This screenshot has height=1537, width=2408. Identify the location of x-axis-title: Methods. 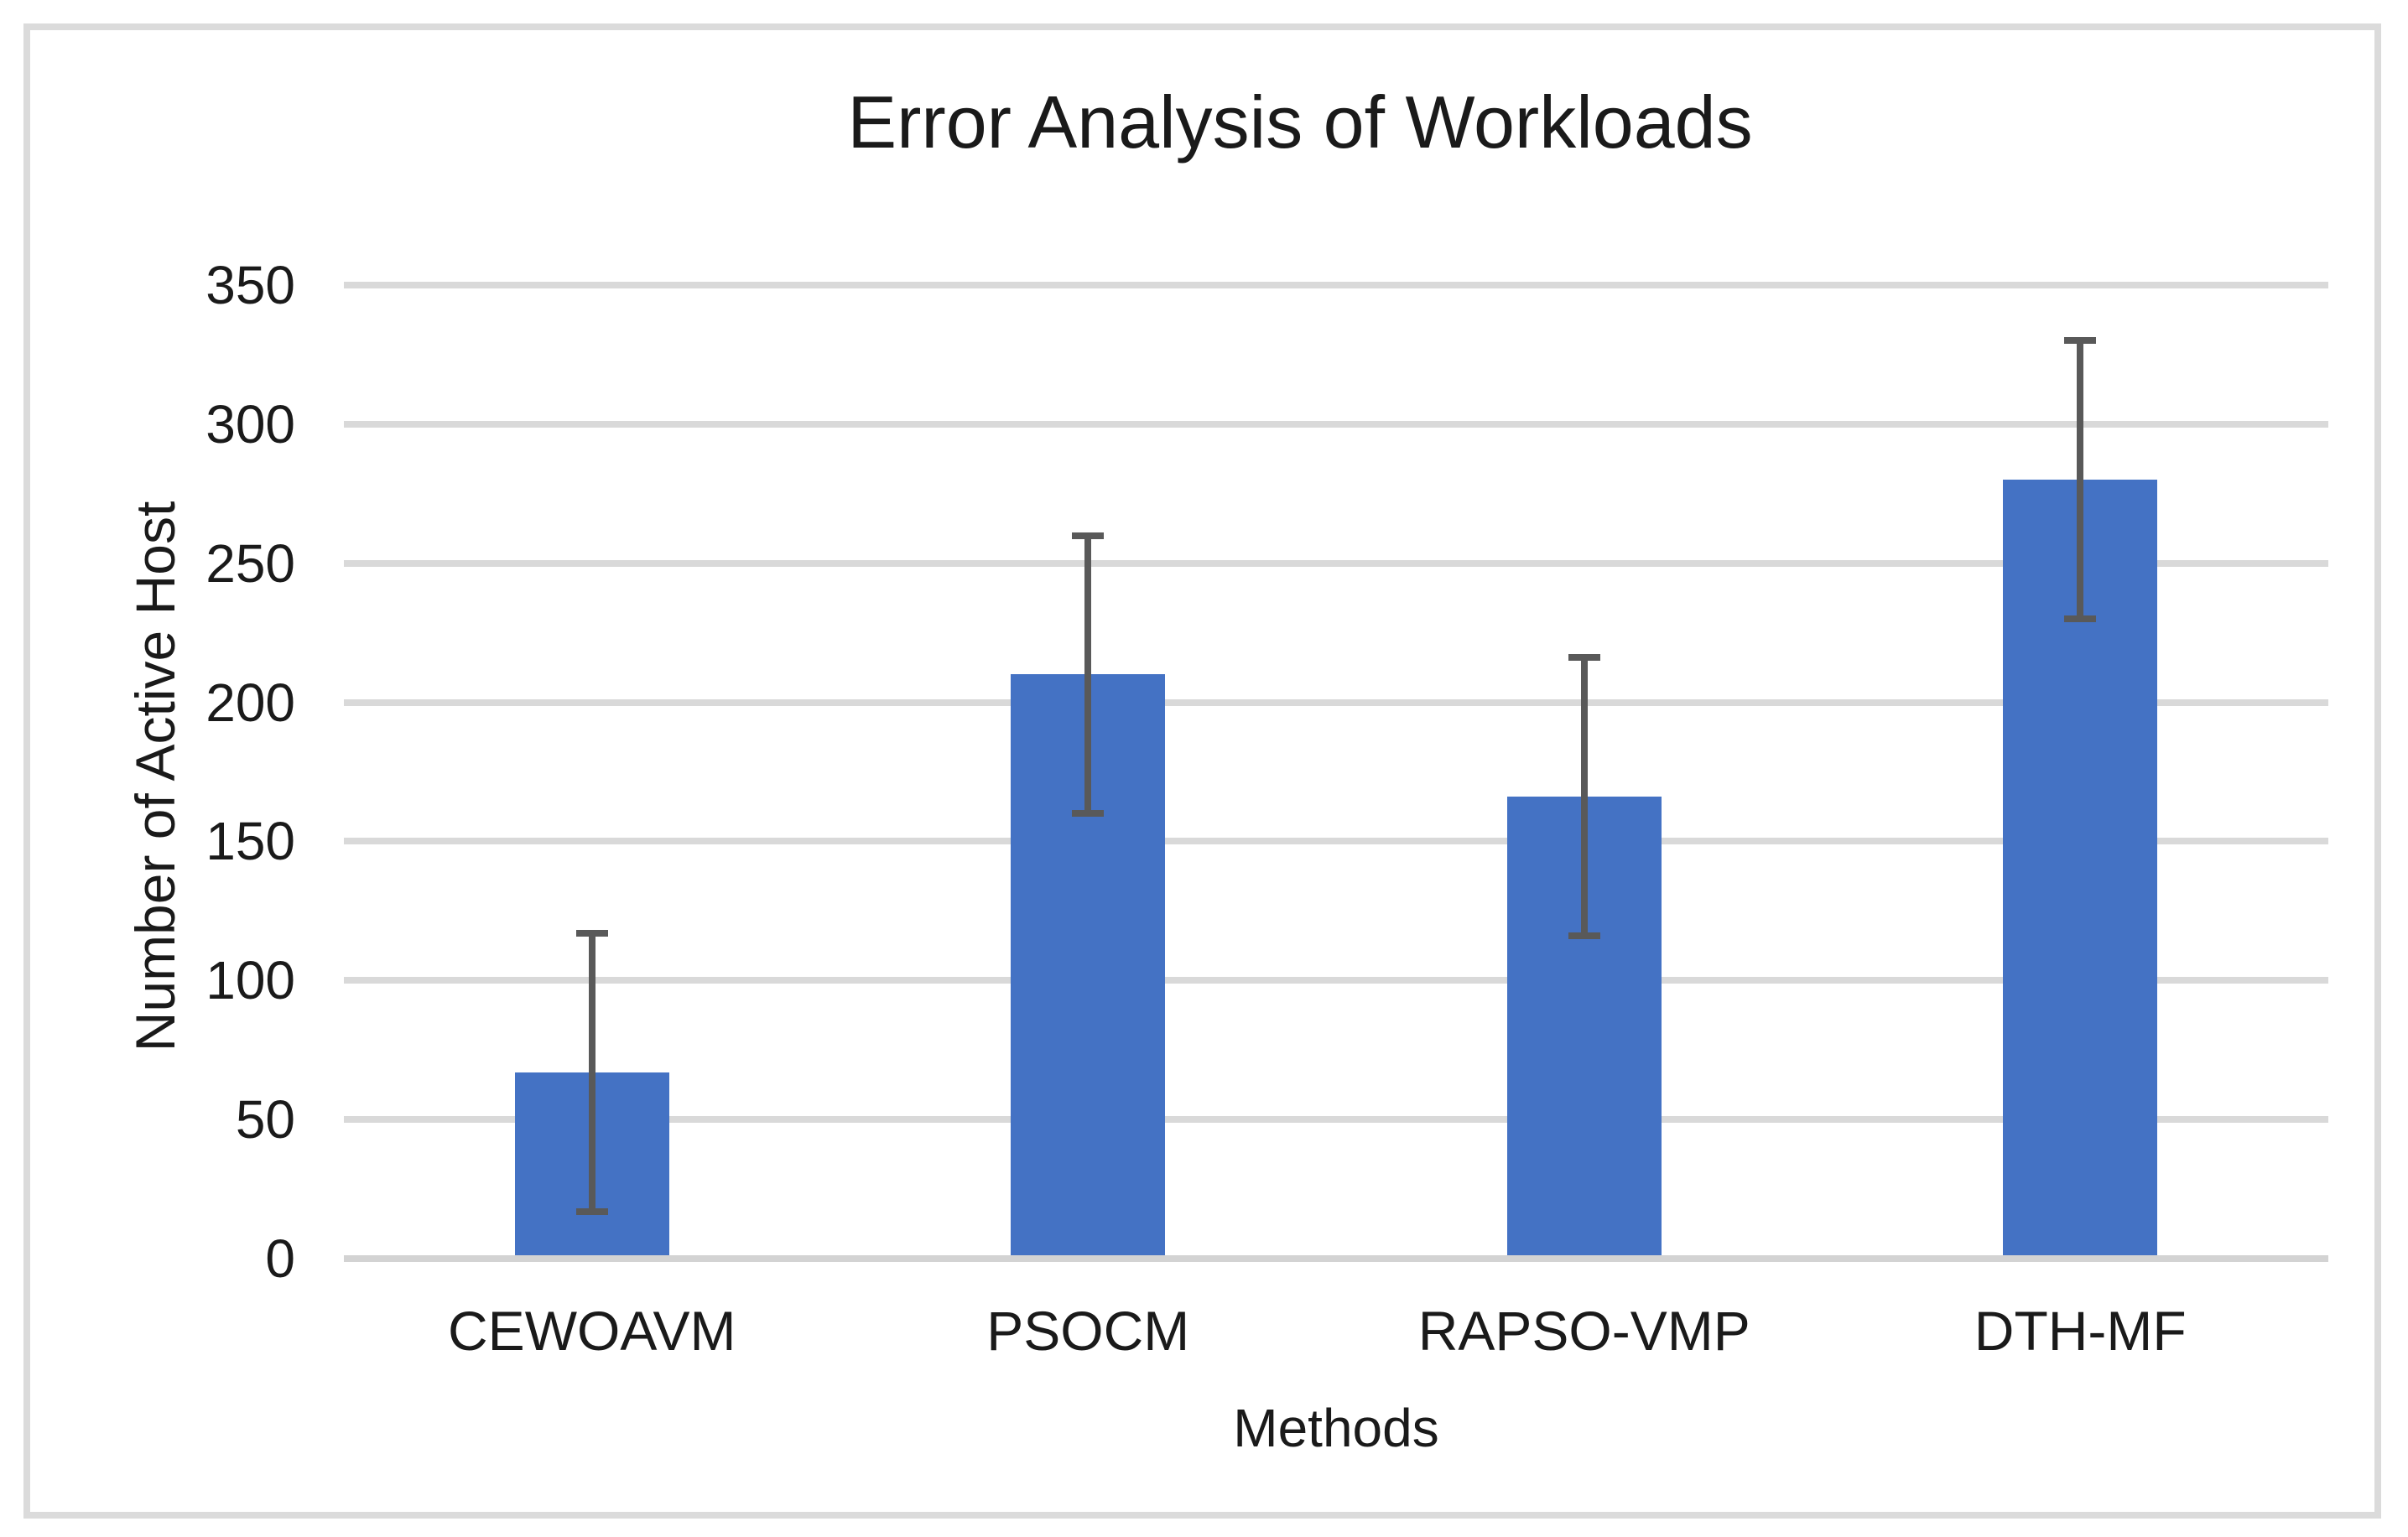
(1336, 1428).